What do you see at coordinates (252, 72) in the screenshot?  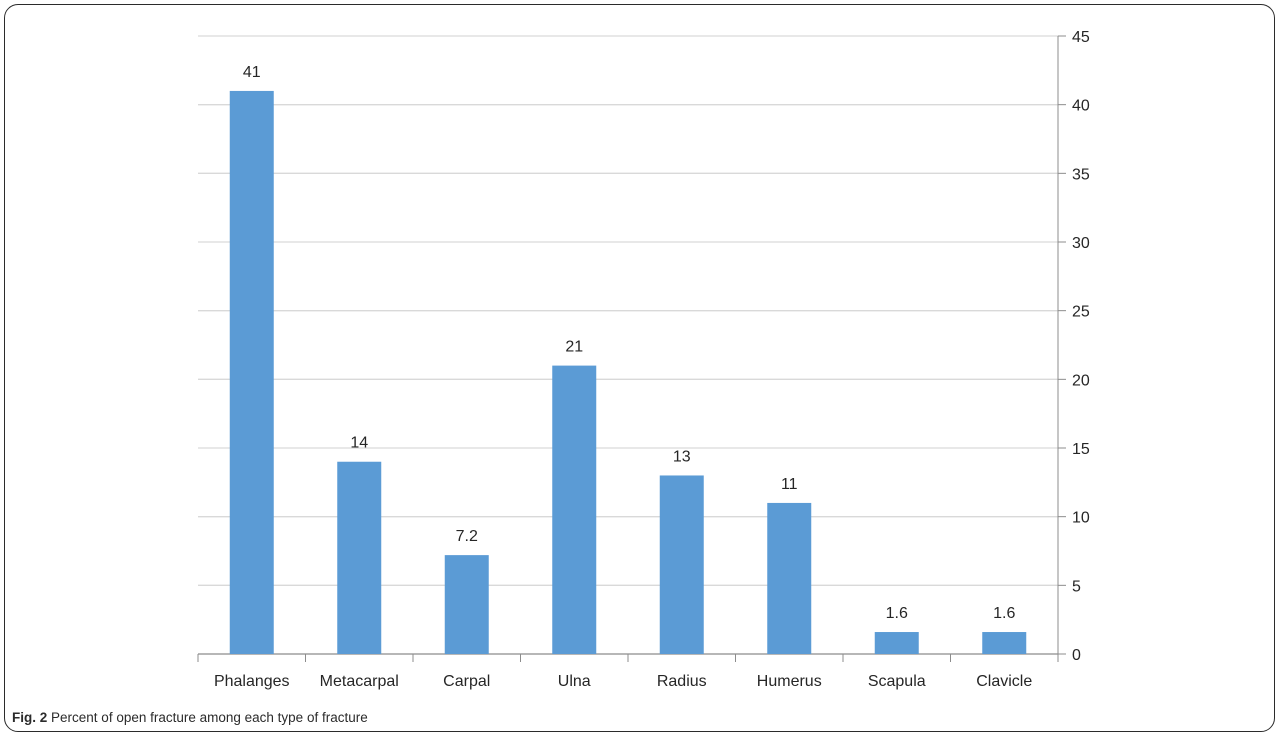 I see `data-label: 41` at bounding box center [252, 72].